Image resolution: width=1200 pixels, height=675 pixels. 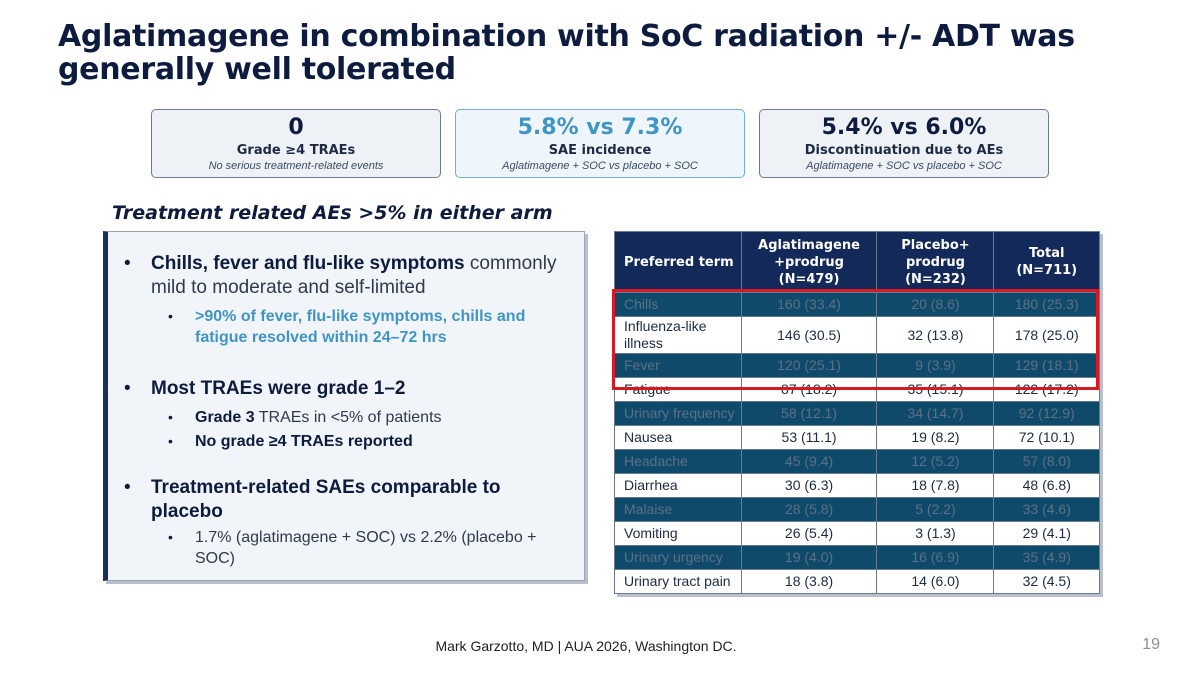 I want to click on table-cell: 29 (4.1), so click(x=1046, y=533).